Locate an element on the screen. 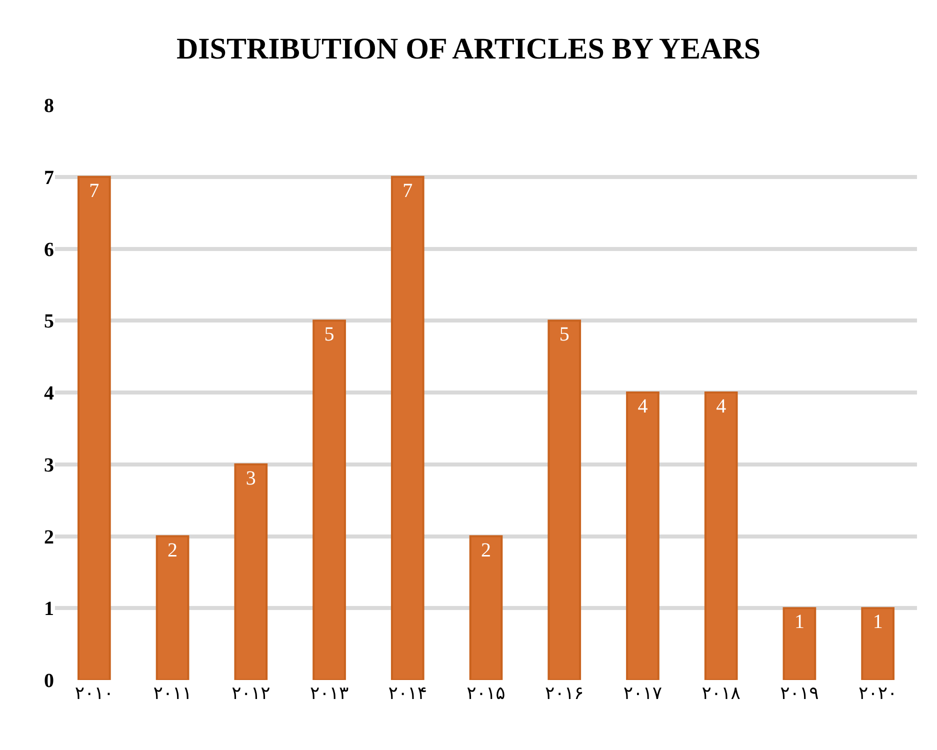 The height and width of the screenshot is (750, 937). x-tick-label: ۲۰۱۶ is located at coordinates (564, 693).